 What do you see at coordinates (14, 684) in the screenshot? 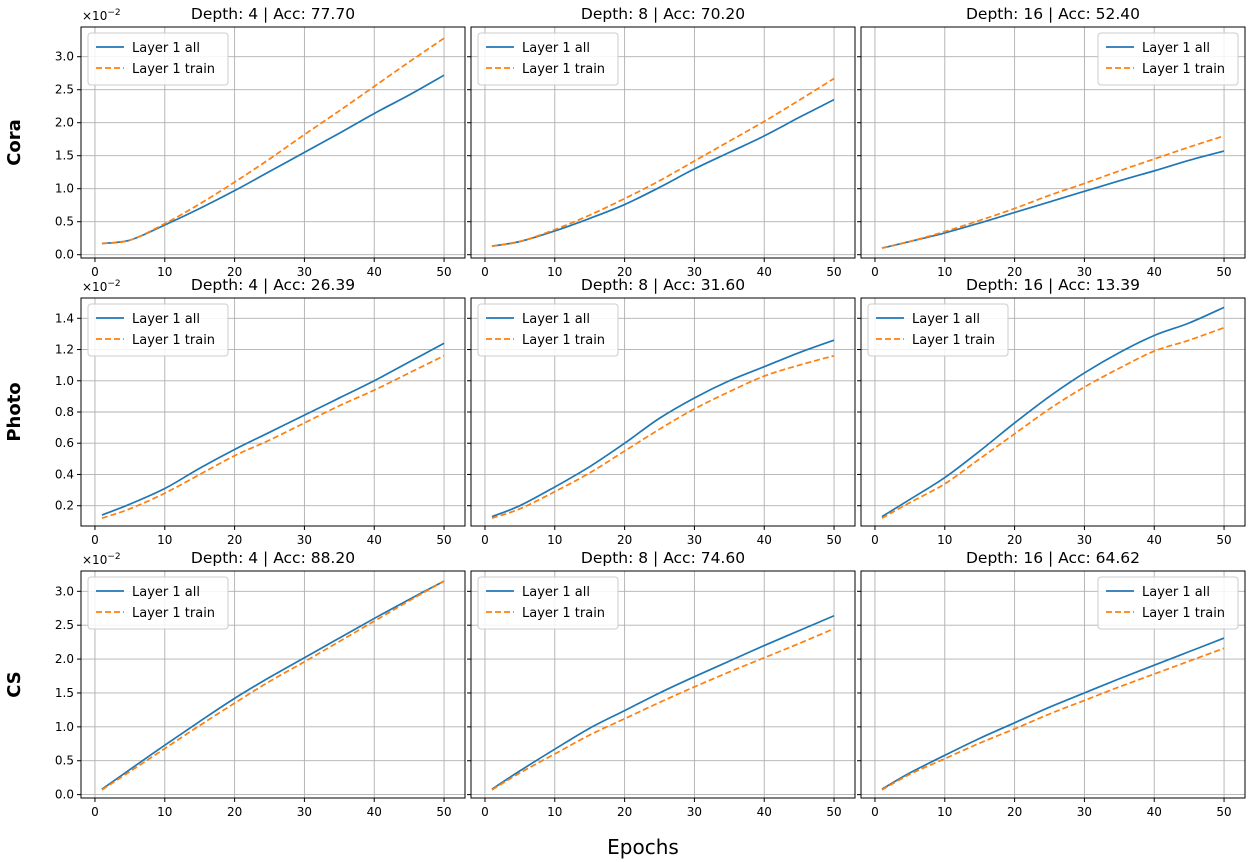
I see `row-label: CS` at bounding box center [14, 684].